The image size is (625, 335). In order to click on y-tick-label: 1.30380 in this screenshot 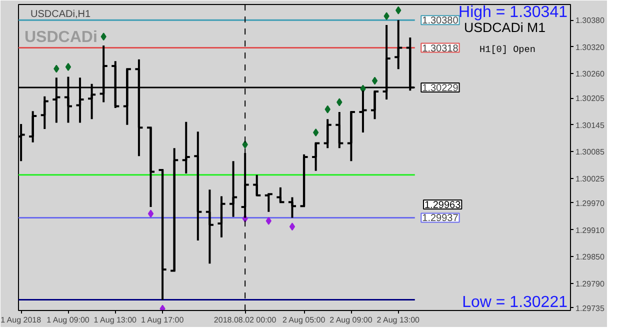, I will do `click(590, 21)`.